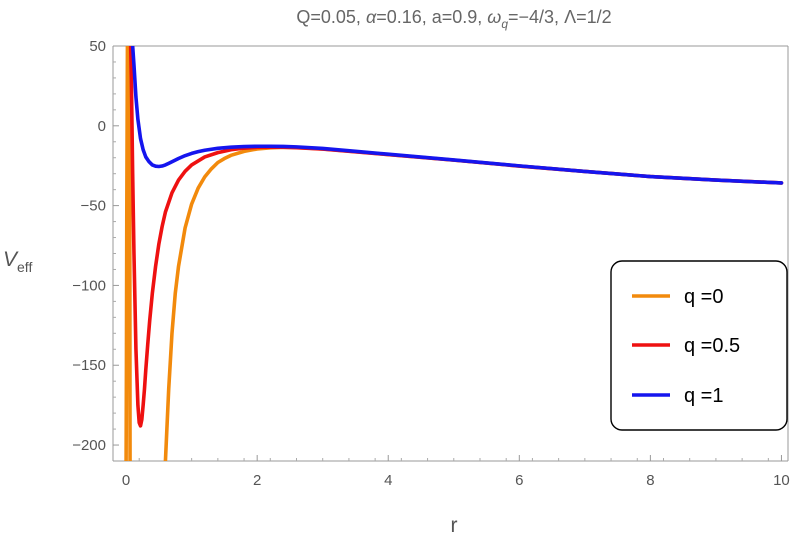  Describe the element at coordinates (388, 480) in the screenshot. I see `x-tick-label: 4` at that location.